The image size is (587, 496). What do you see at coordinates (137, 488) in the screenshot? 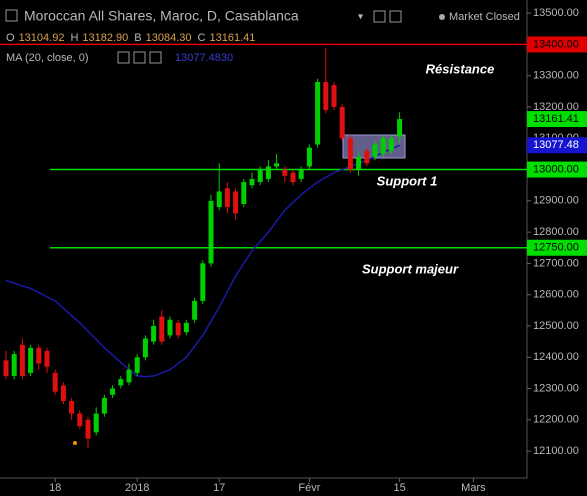
I see `x-tick-label: 2018` at bounding box center [137, 488].